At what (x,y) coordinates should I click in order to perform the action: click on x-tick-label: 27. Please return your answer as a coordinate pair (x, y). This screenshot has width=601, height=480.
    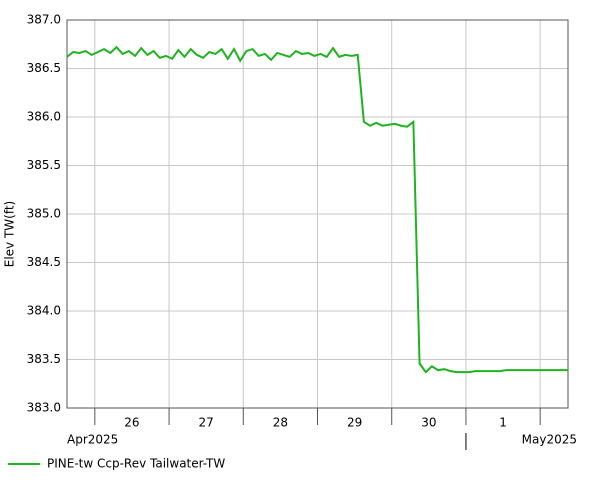
    Looking at the image, I should click on (206, 423).